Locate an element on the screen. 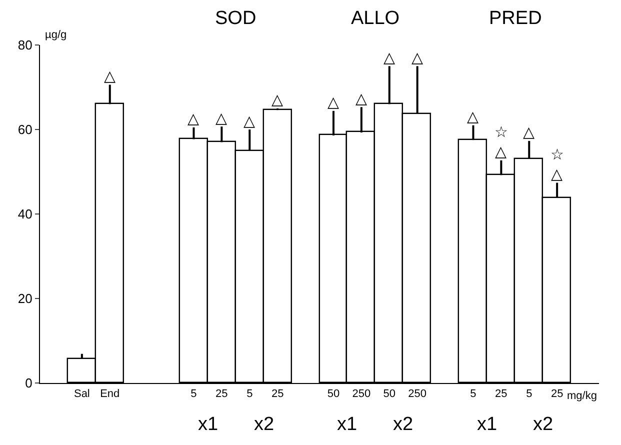 The width and height of the screenshot is (621, 445). y-tick-label: 20 is located at coordinates (25, 298).